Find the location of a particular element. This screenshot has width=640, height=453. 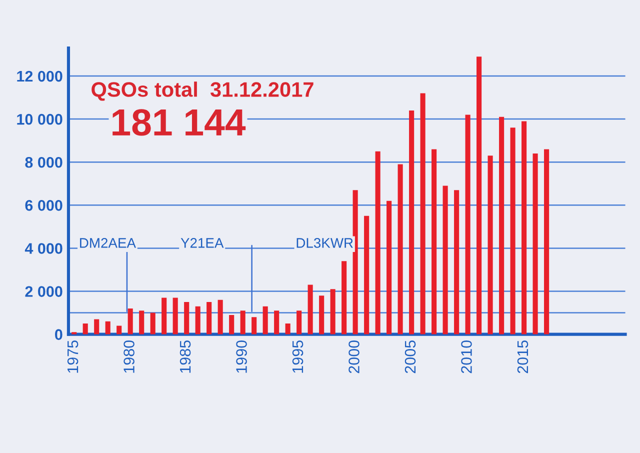

annotation: Y21EA is located at coordinates (202, 243).